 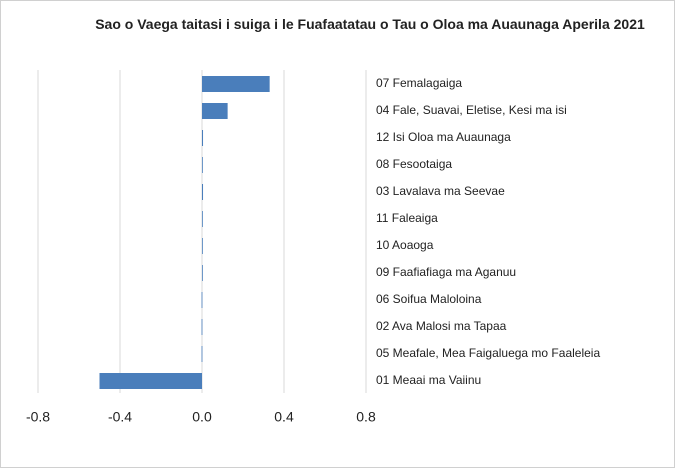 What do you see at coordinates (405, 245) in the screenshot?
I see `category-label: 10 Aoaoga` at bounding box center [405, 245].